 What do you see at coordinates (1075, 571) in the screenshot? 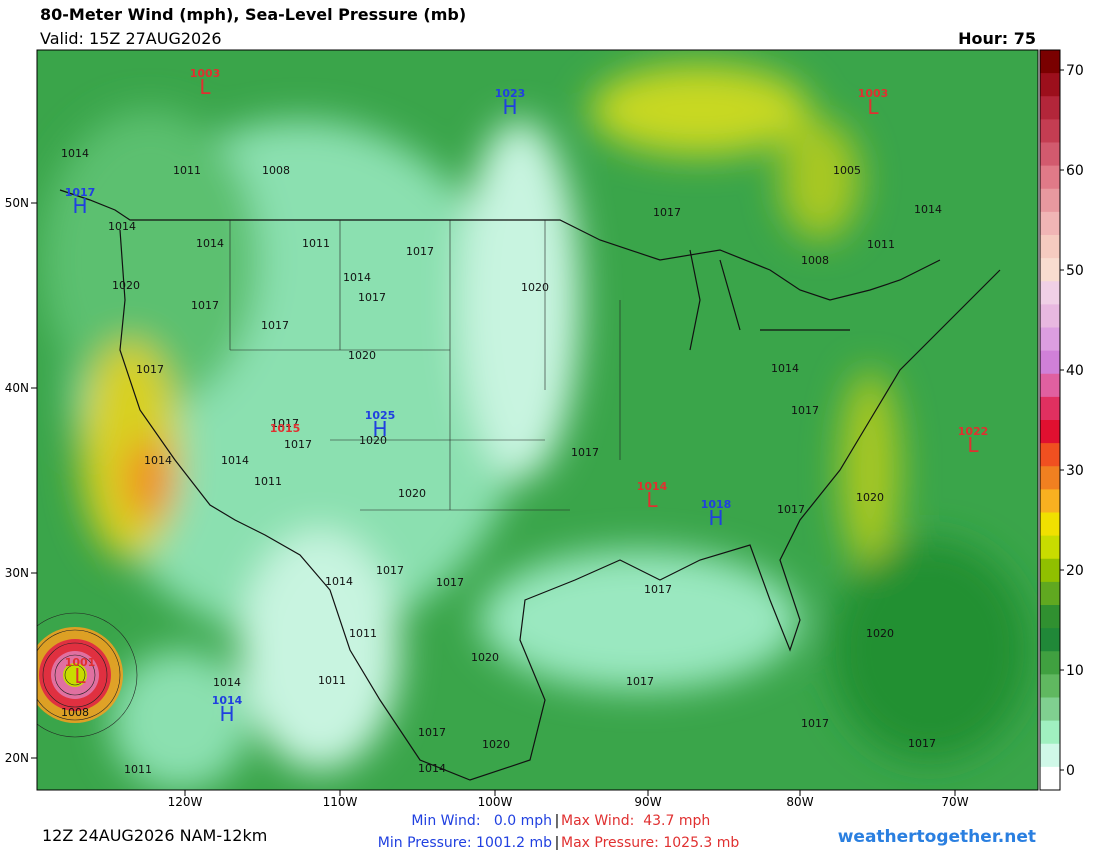
I see `colorbar-tick-label: 20` at bounding box center [1075, 571].